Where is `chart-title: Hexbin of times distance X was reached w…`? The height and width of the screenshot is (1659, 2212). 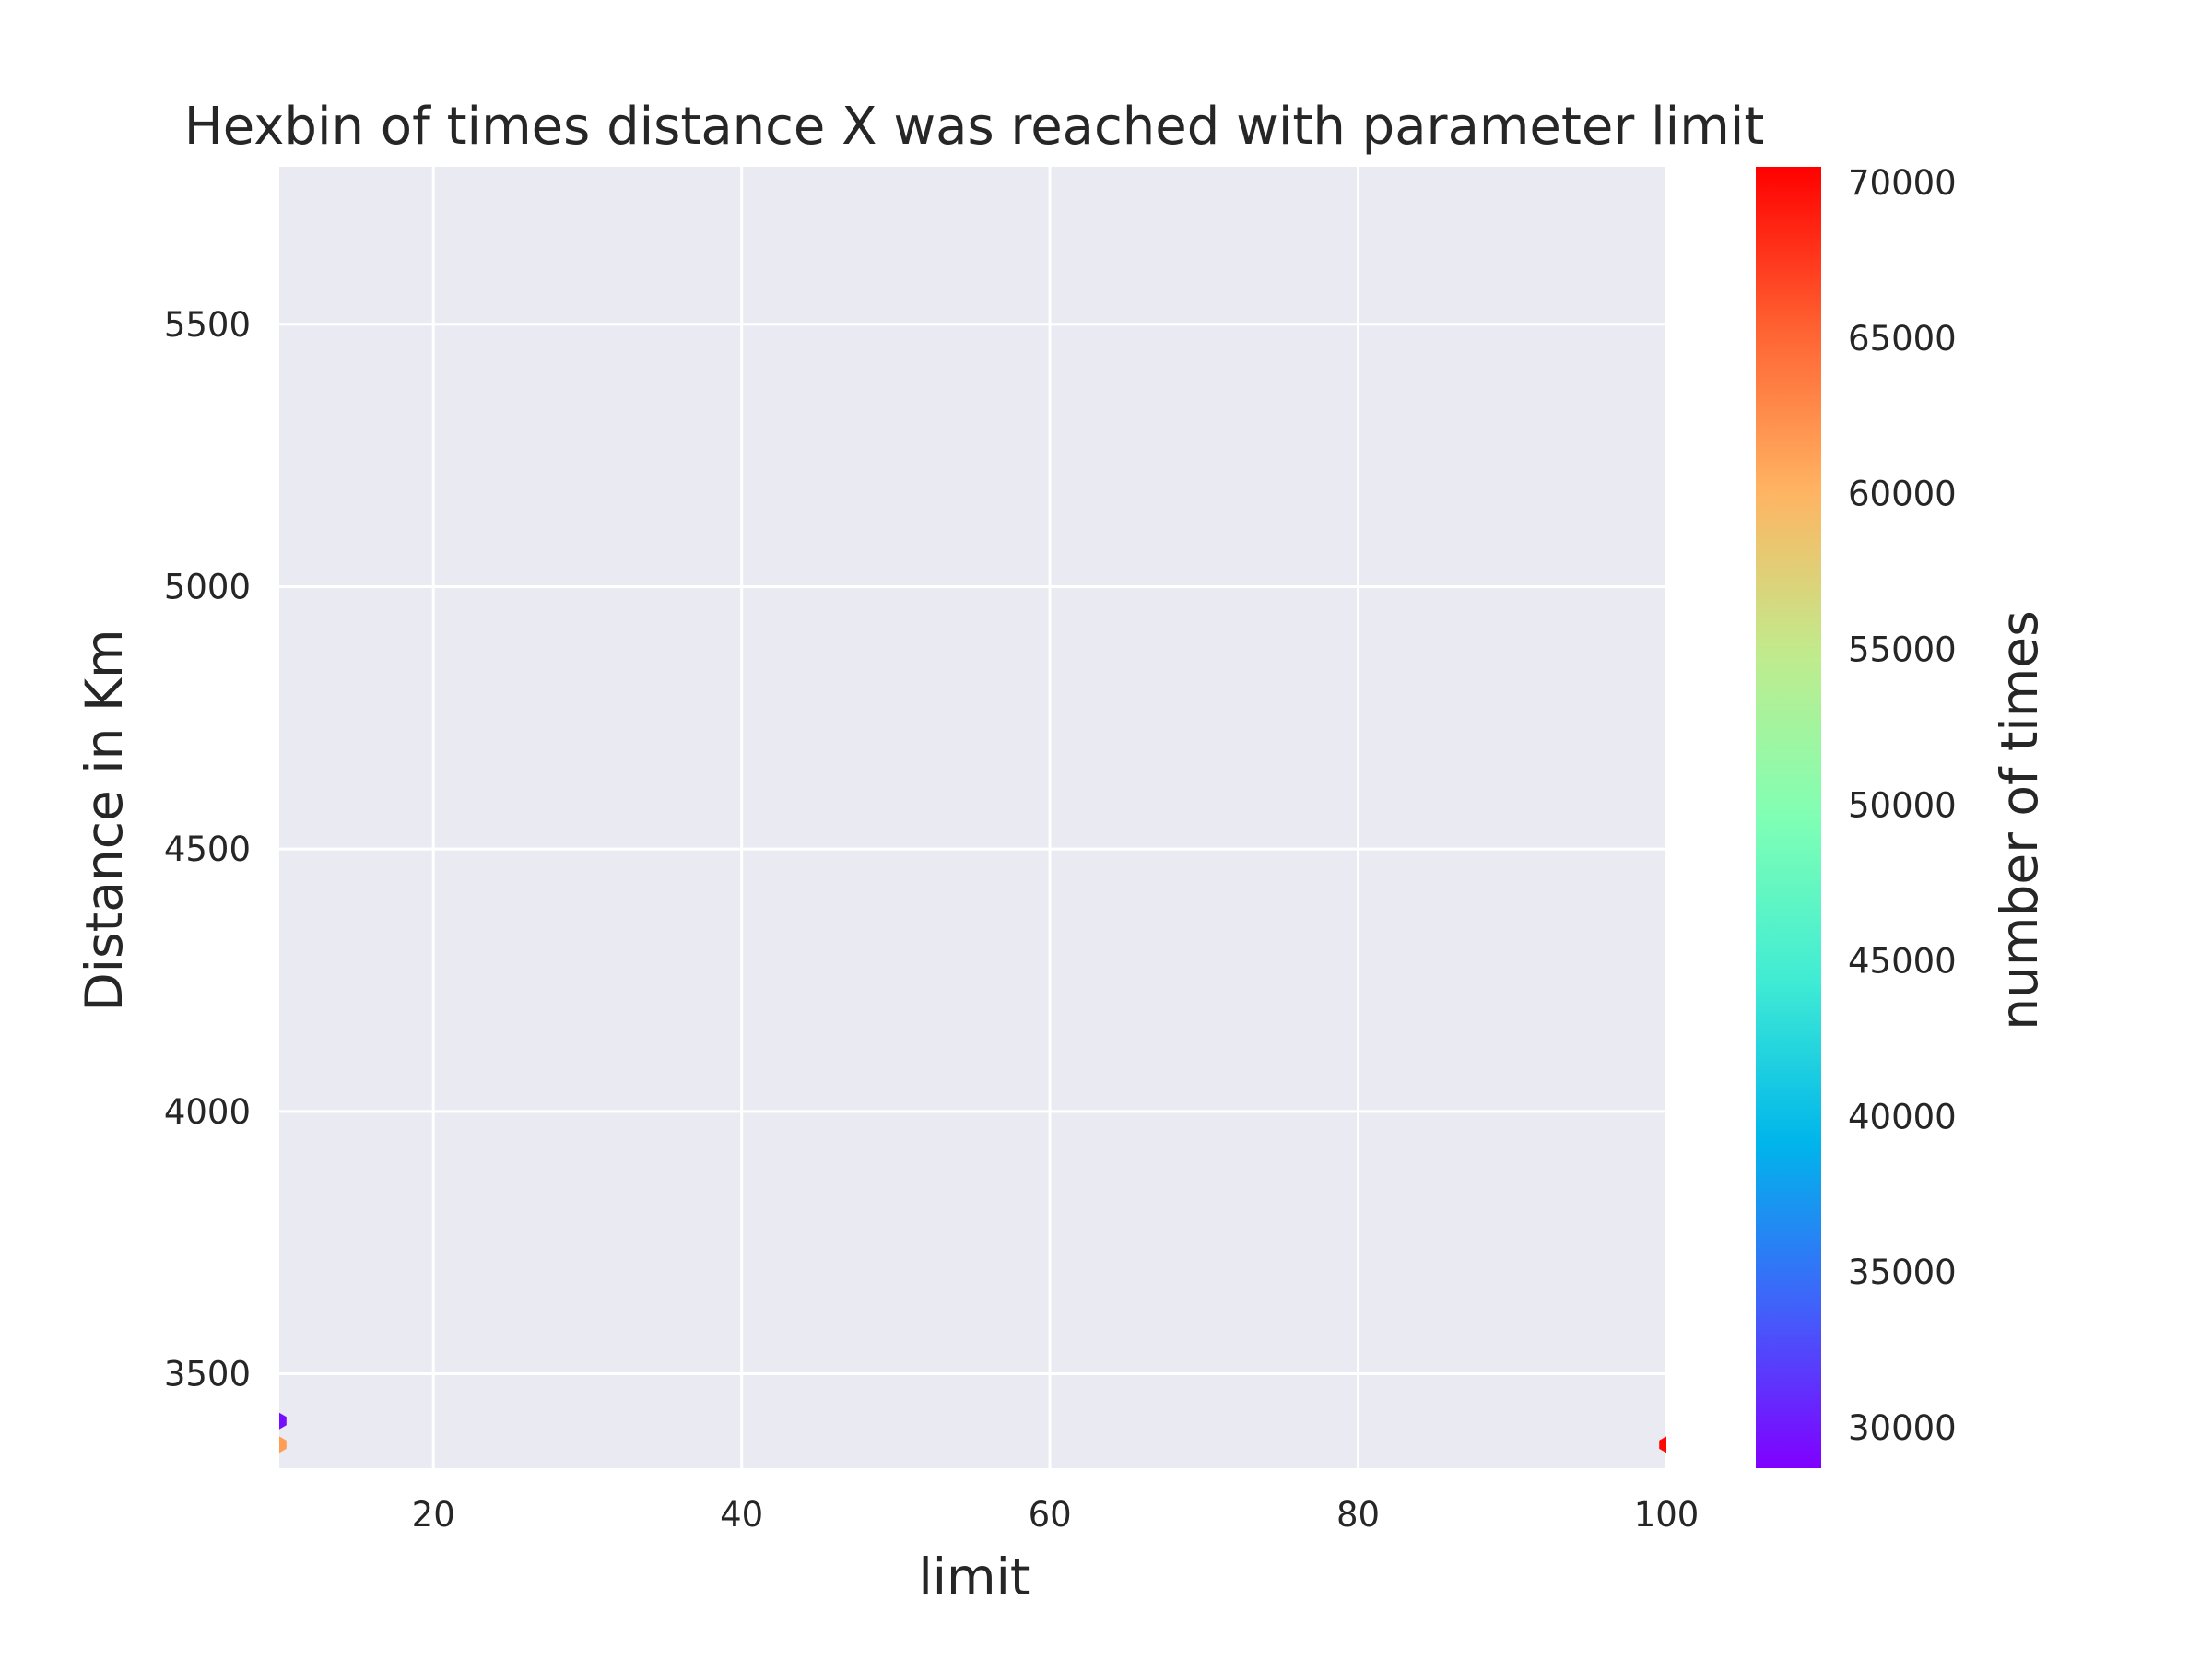 chart-title: Hexbin of times distance X was reached w… is located at coordinates (974, 127).